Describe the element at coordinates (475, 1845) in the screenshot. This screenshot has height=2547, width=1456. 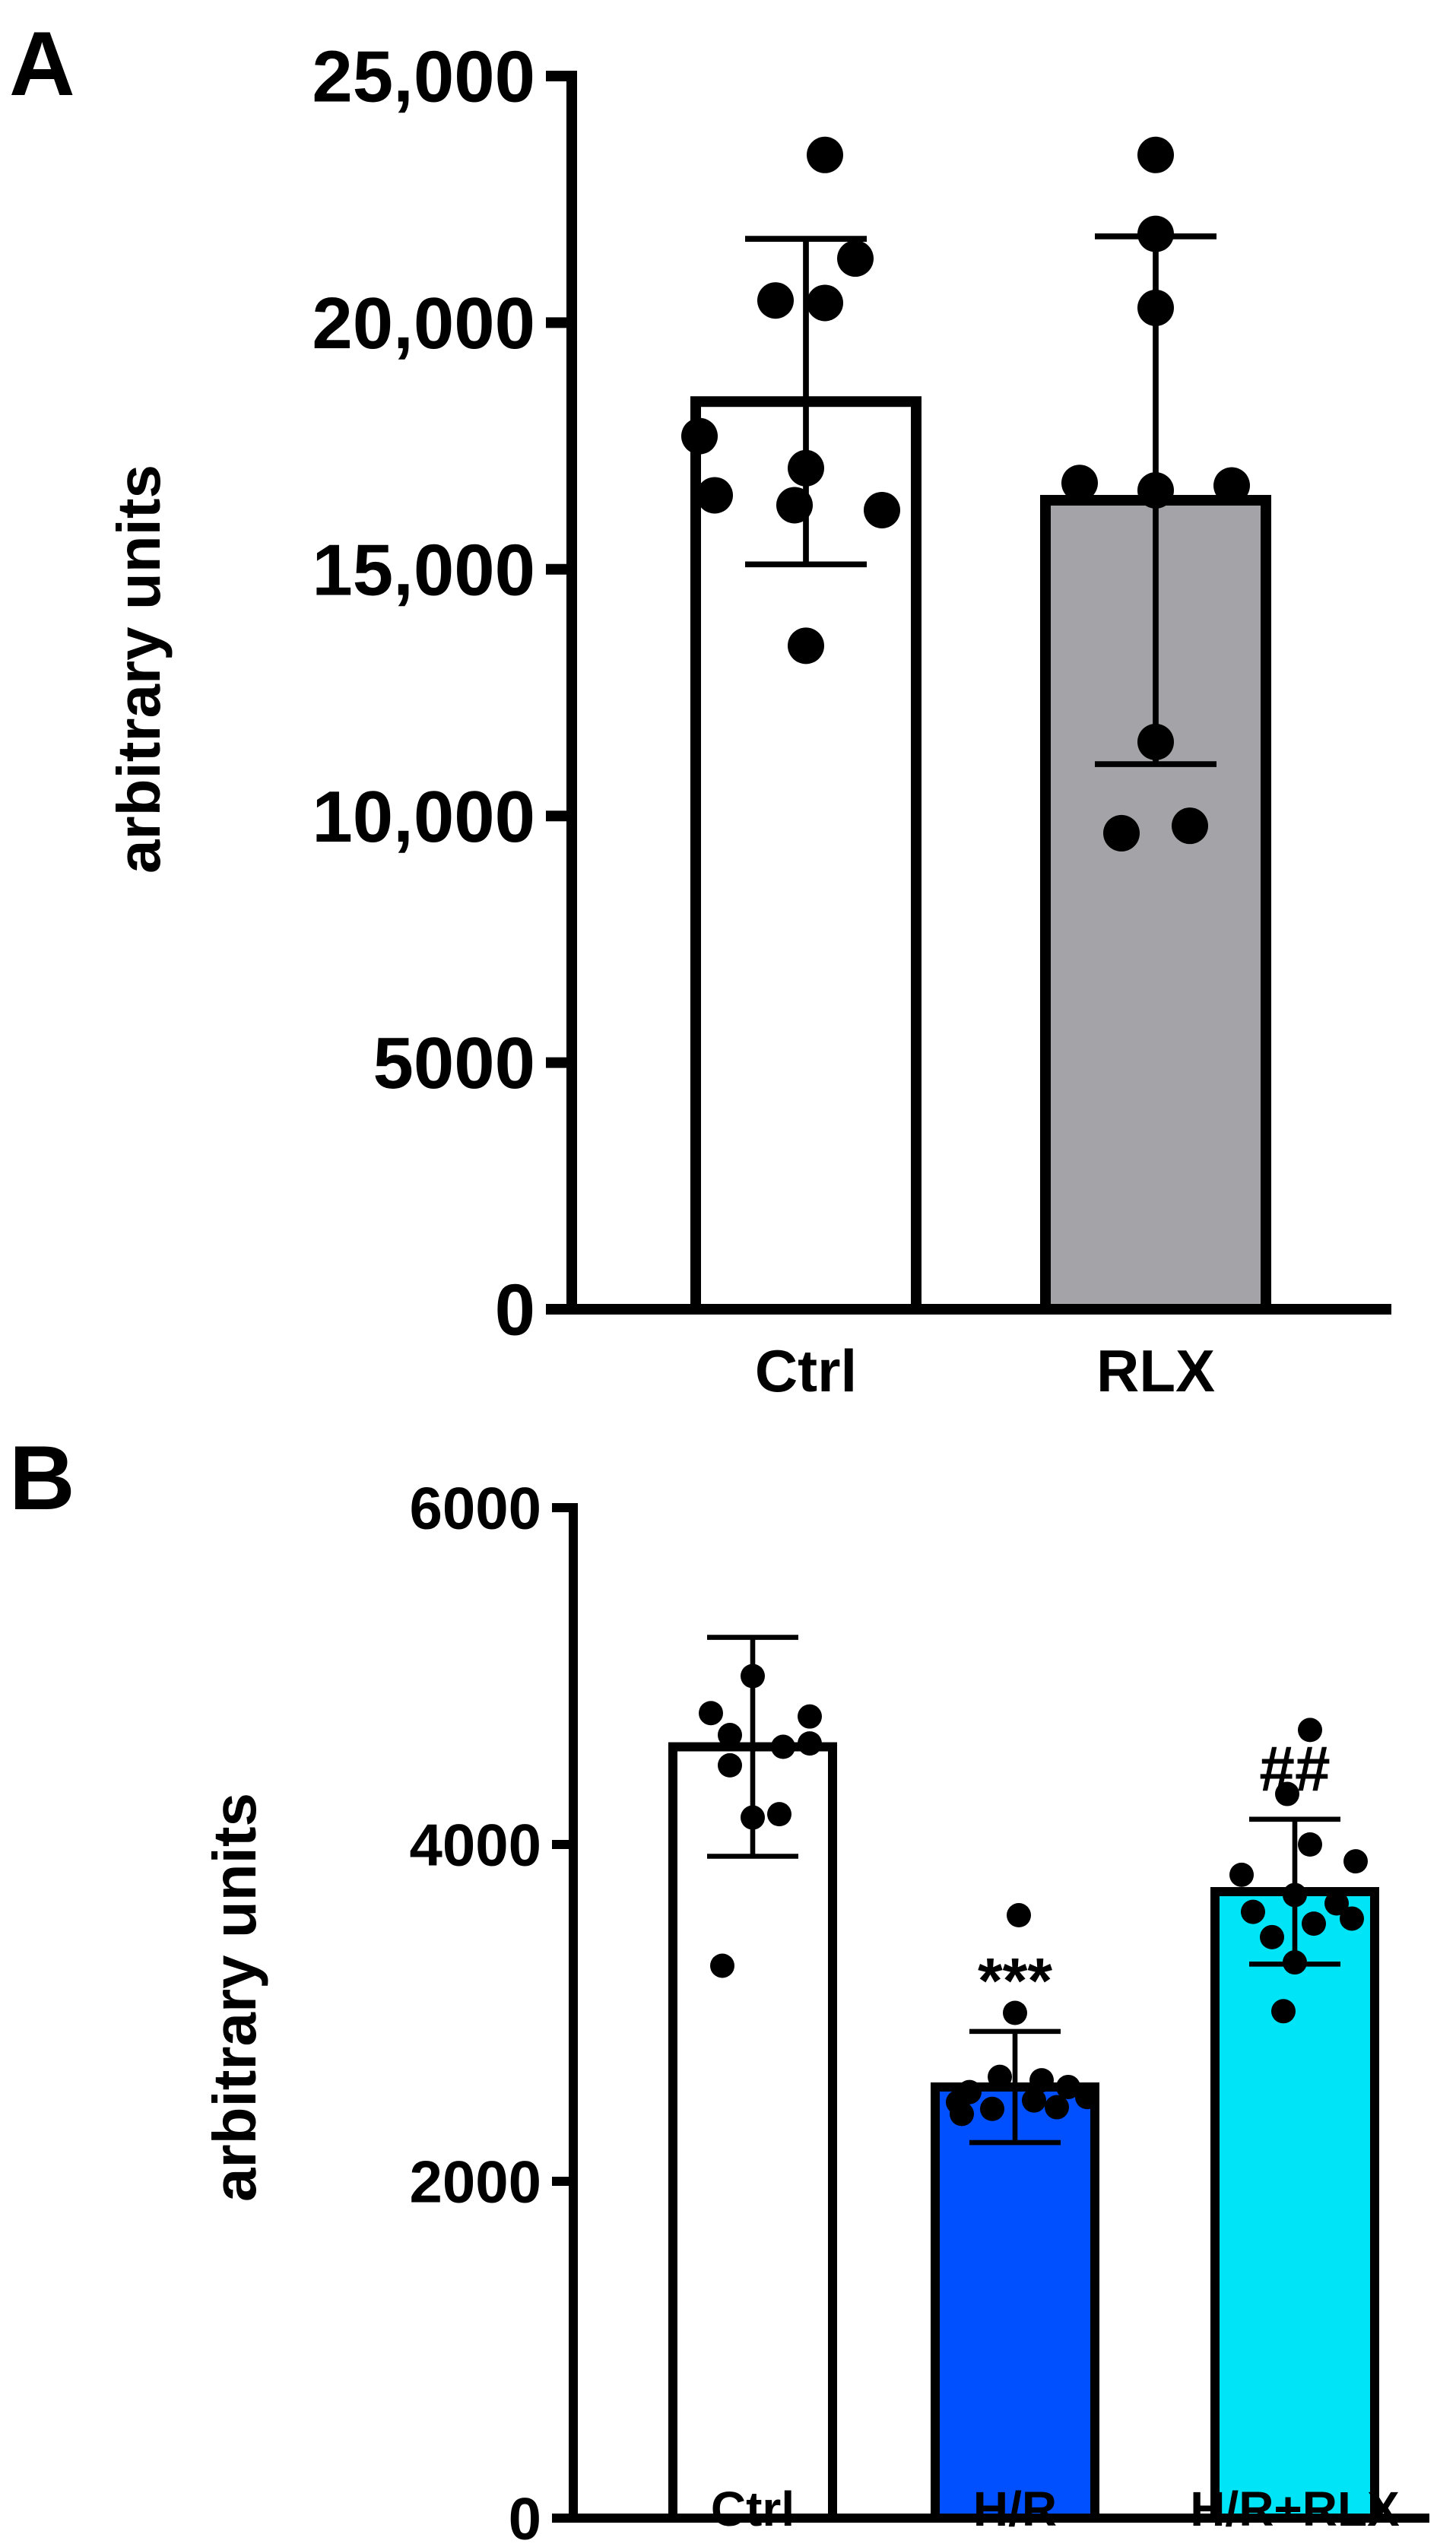
I see `y-tick-label: 4000` at that location.